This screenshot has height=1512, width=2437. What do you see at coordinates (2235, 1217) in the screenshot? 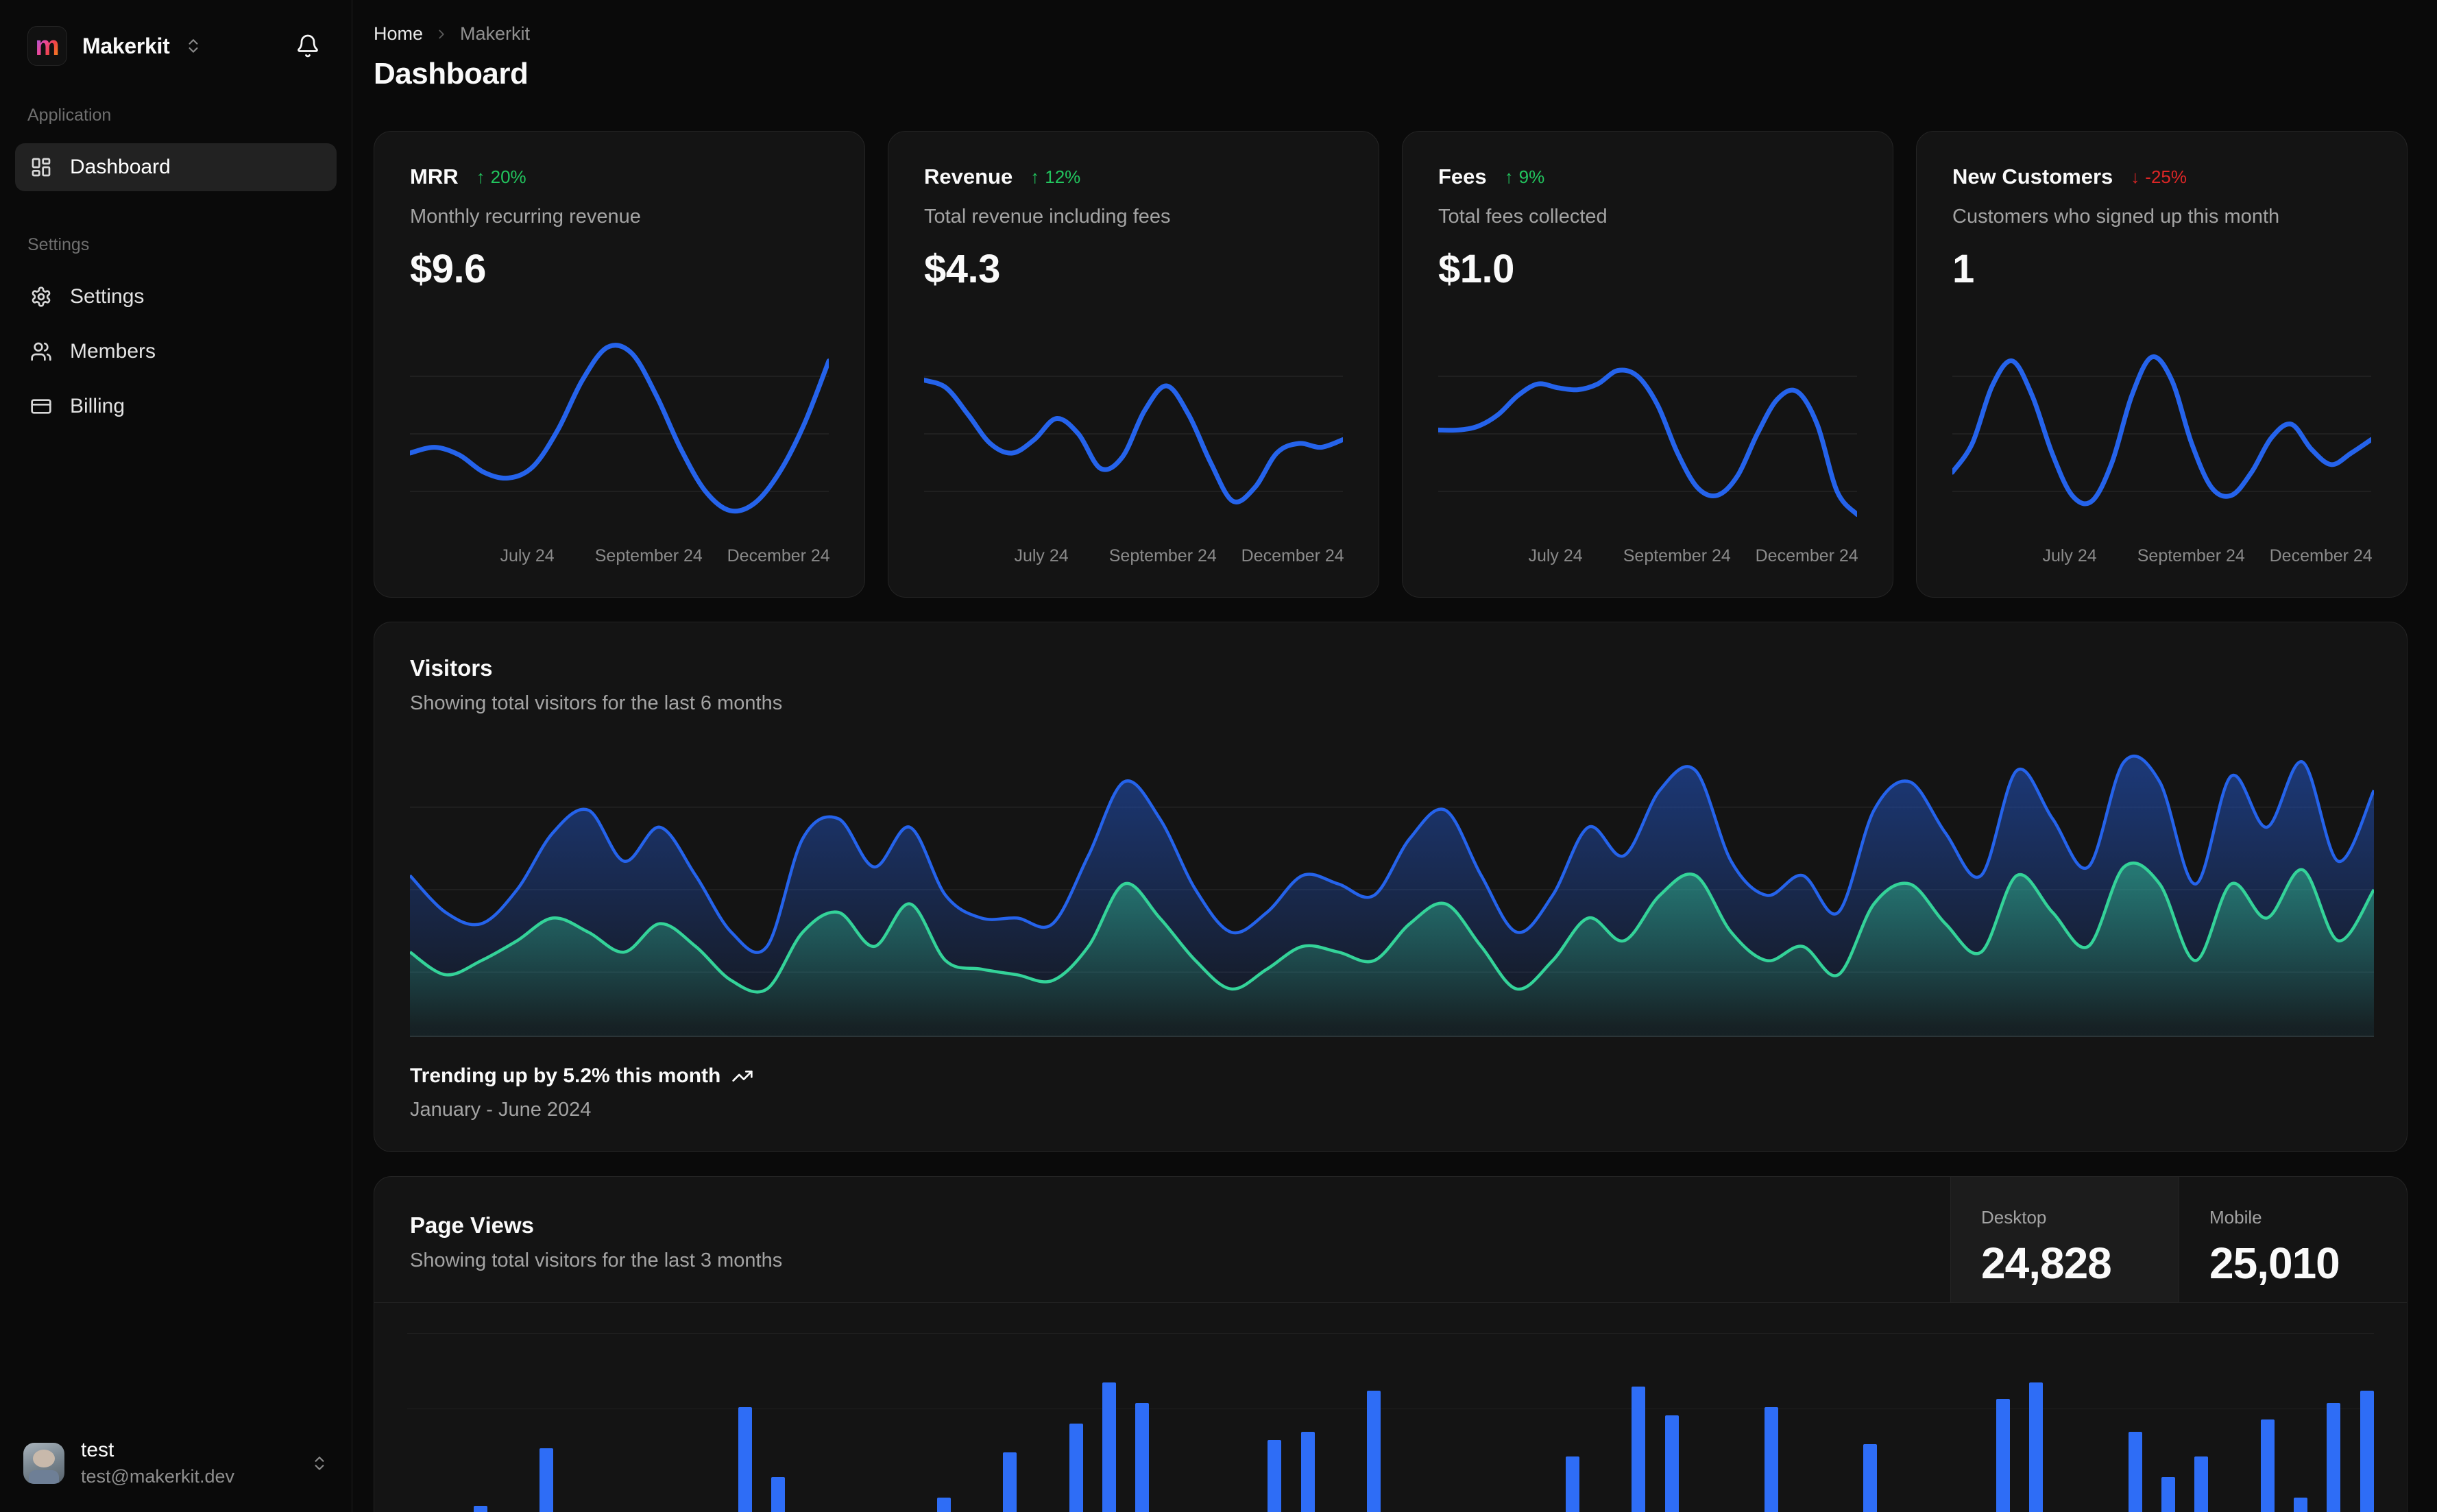
I see `toggle-label: Mobile` at bounding box center [2235, 1217].